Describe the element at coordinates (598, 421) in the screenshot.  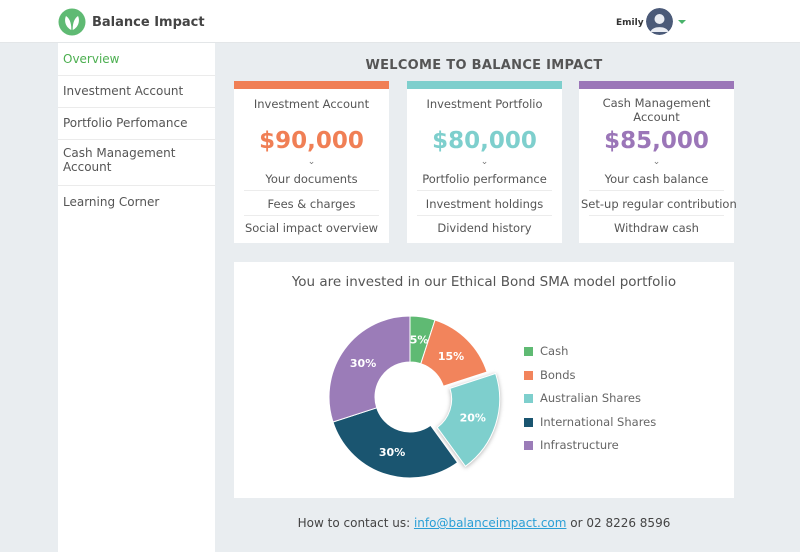
I see `legend-label: International Shares` at that location.